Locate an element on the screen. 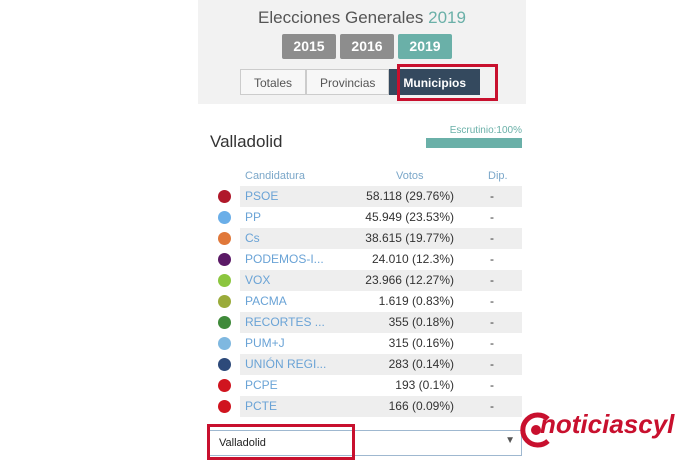  location-title: Valladolid is located at coordinates (246, 141).